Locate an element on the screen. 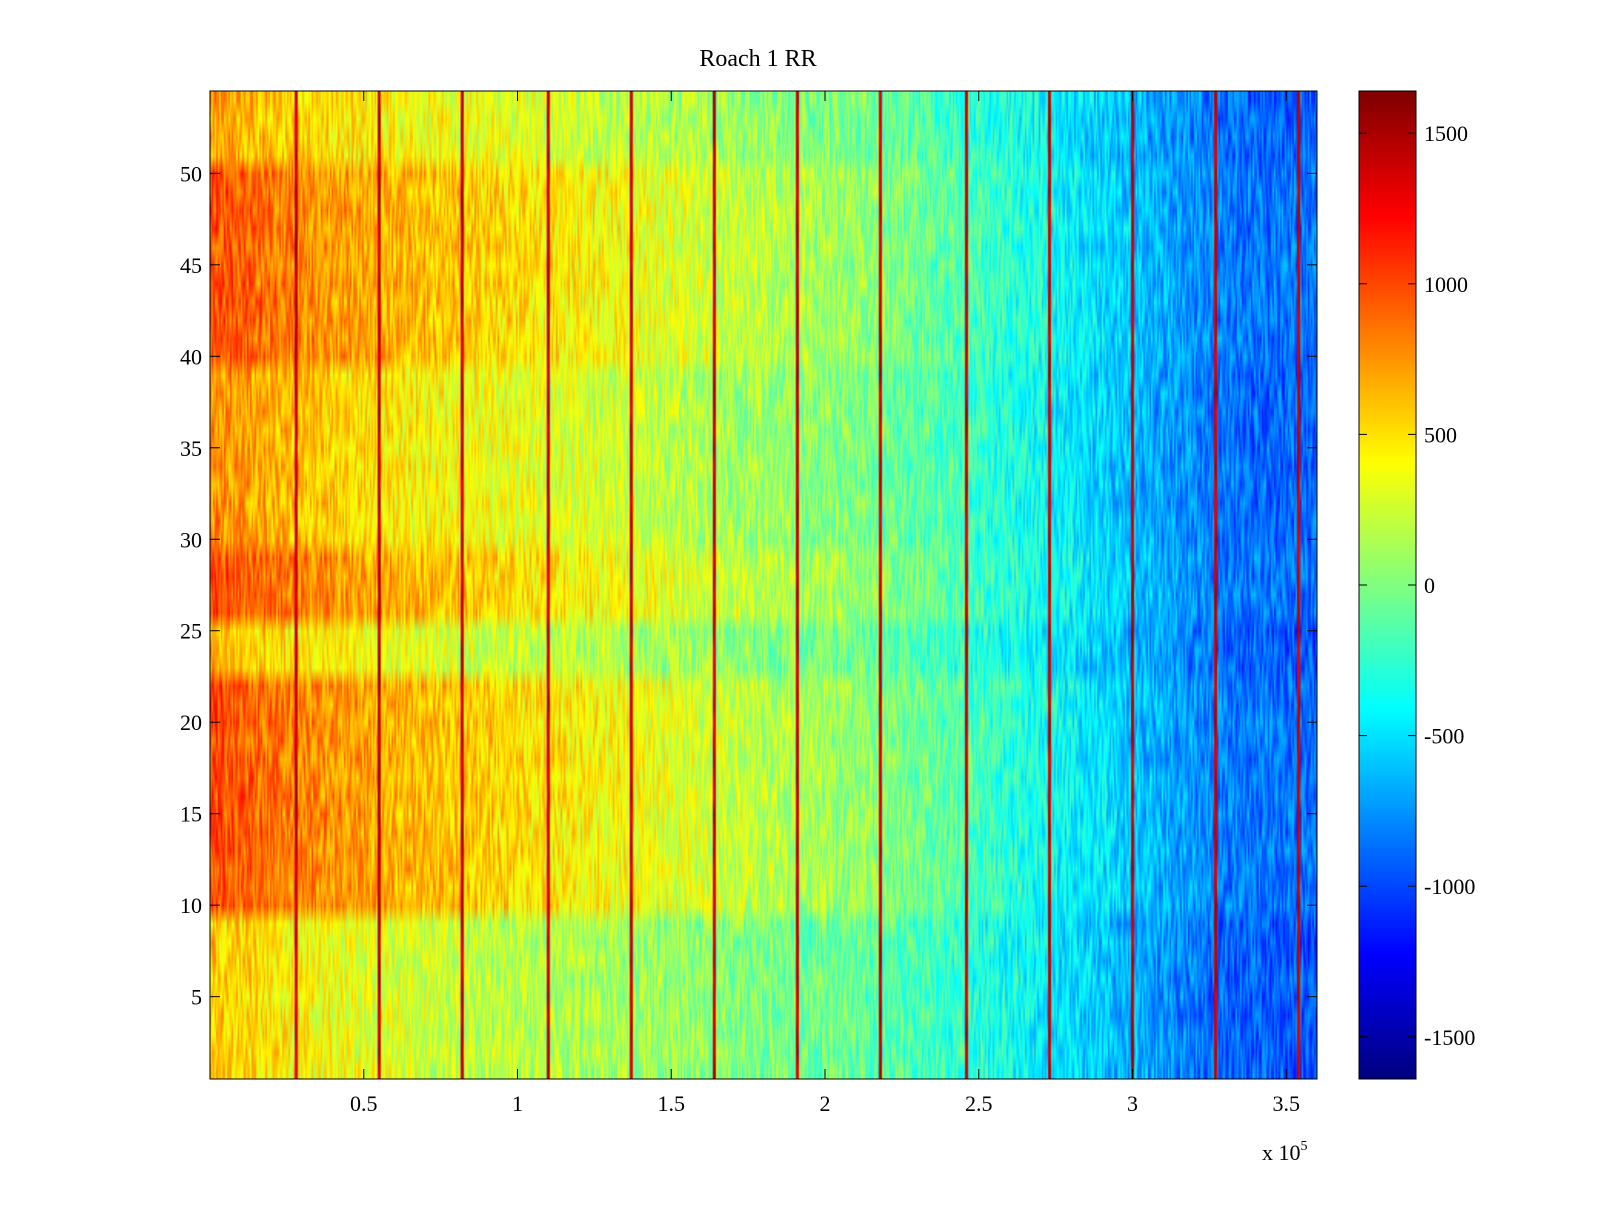 The width and height of the screenshot is (1600, 1205). colorbar-tick-label: -1000 is located at coordinates (1449, 886).